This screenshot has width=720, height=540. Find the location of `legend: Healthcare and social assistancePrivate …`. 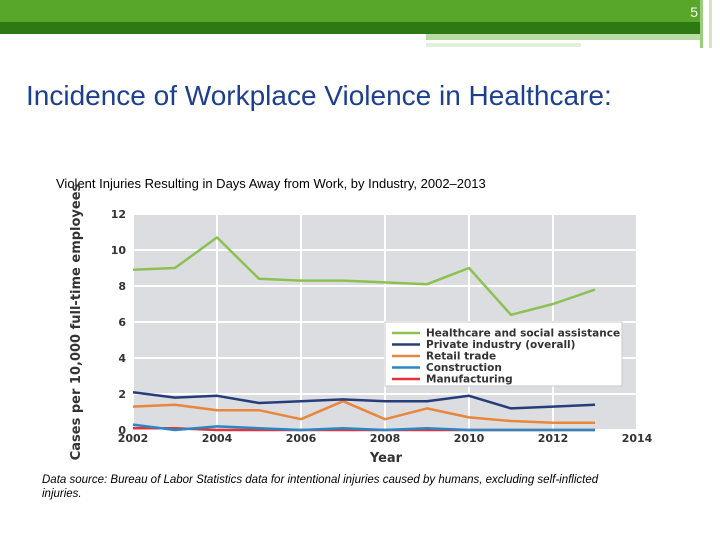

legend: Healthcare and social assistancePrivate … is located at coordinates (503, 354).